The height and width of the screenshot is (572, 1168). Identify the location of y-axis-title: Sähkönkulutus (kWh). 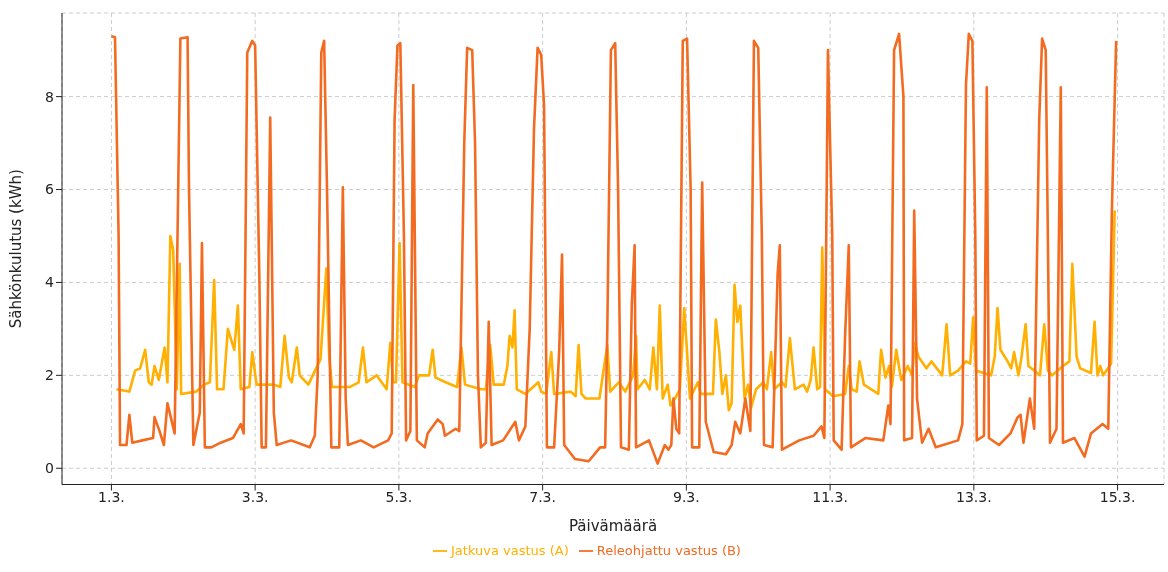
(16, 249).